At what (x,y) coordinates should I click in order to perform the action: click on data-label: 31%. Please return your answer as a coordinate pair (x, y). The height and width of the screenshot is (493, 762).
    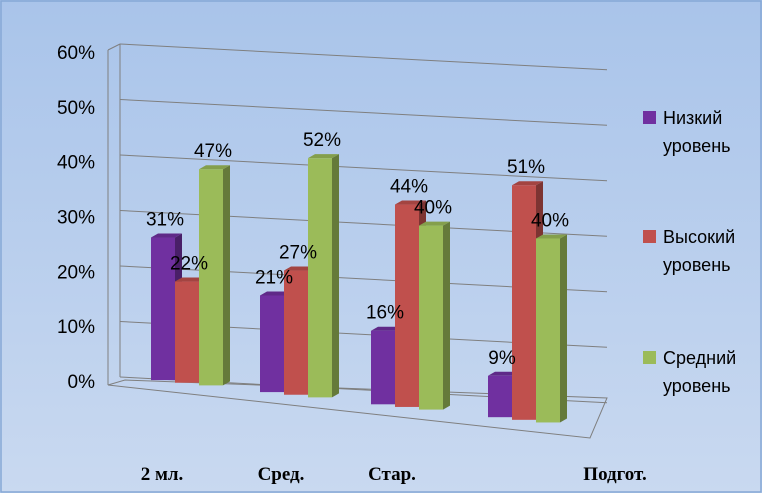
    Looking at the image, I should click on (165, 220).